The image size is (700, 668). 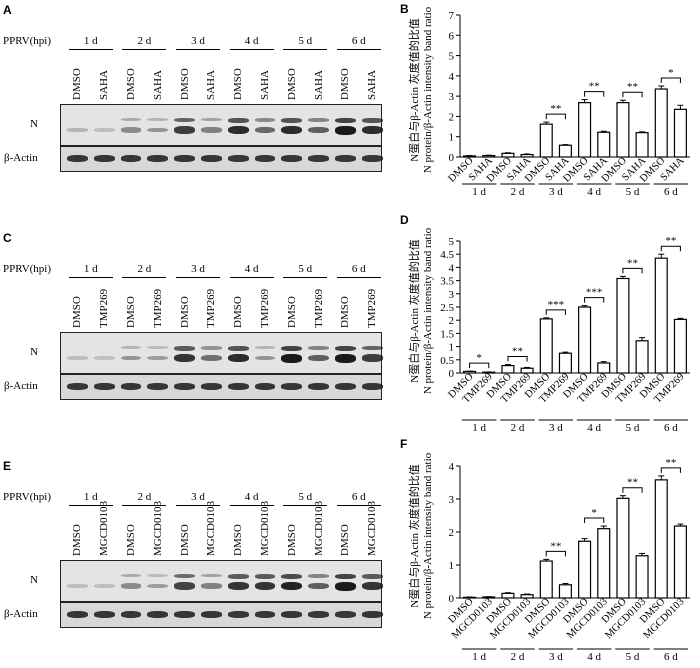 I want to click on group-label: 3 d, so click(x=556, y=192).